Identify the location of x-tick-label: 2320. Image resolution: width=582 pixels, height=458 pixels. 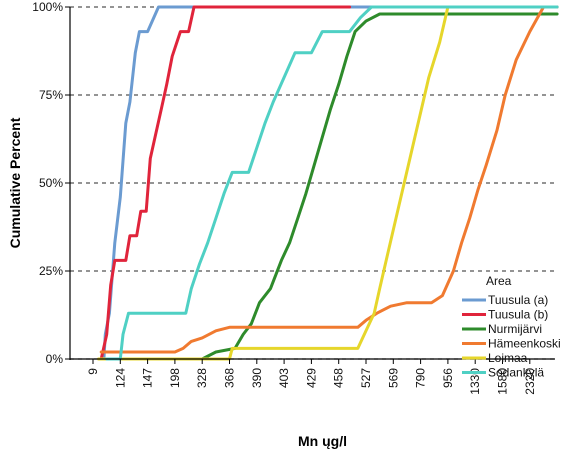
(530, 381).